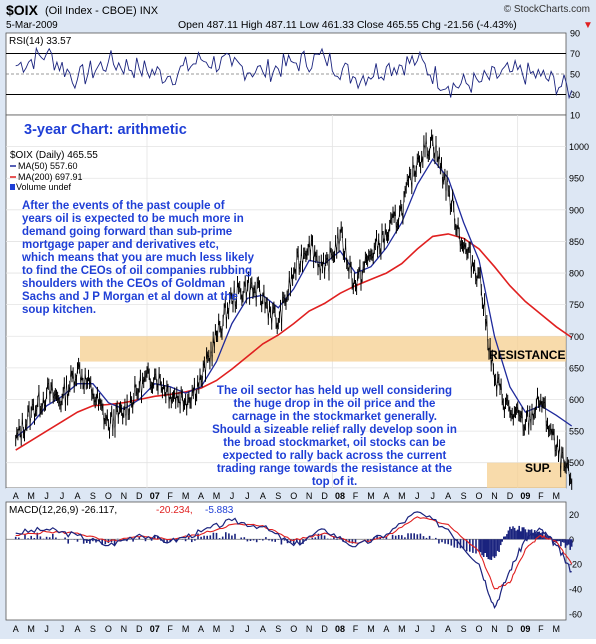 This screenshot has height=644, width=596. I want to click on resistance-label: RESISTANCE, so click(527, 355).